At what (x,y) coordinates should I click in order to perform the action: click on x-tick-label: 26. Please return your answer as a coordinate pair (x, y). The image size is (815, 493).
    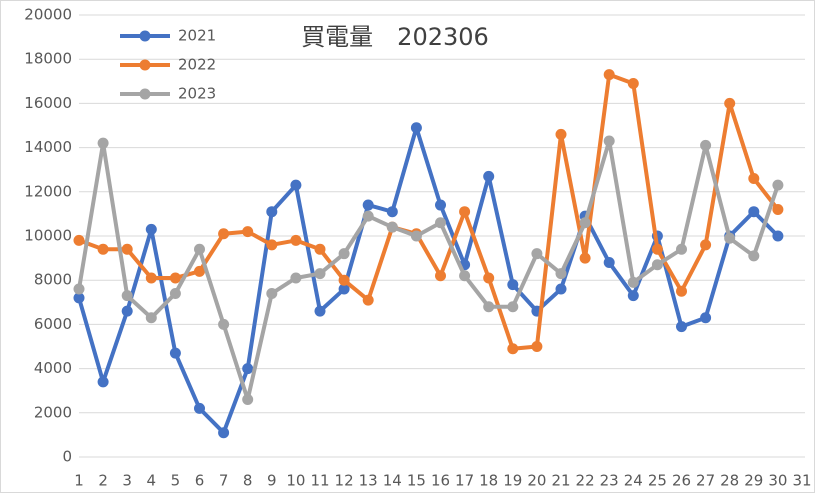
    Looking at the image, I should click on (681, 481).